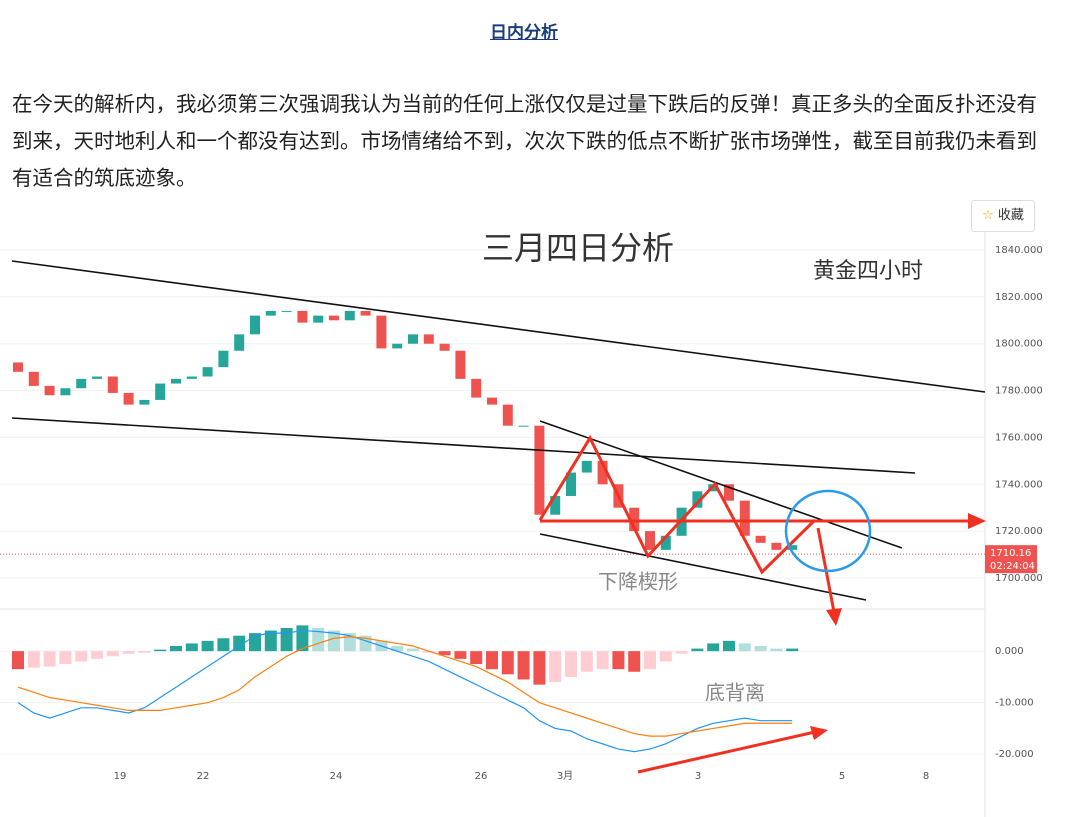 This screenshot has height=817, width=1077. Describe the element at coordinates (1012, 566) in the screenshot. I see `countdown-label: 02:24:04` at that location.